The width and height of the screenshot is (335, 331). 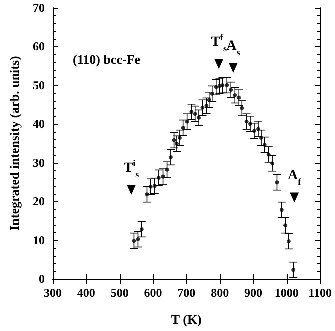 I want to click on x-tick-label: 400, so click(x=86, y=293).